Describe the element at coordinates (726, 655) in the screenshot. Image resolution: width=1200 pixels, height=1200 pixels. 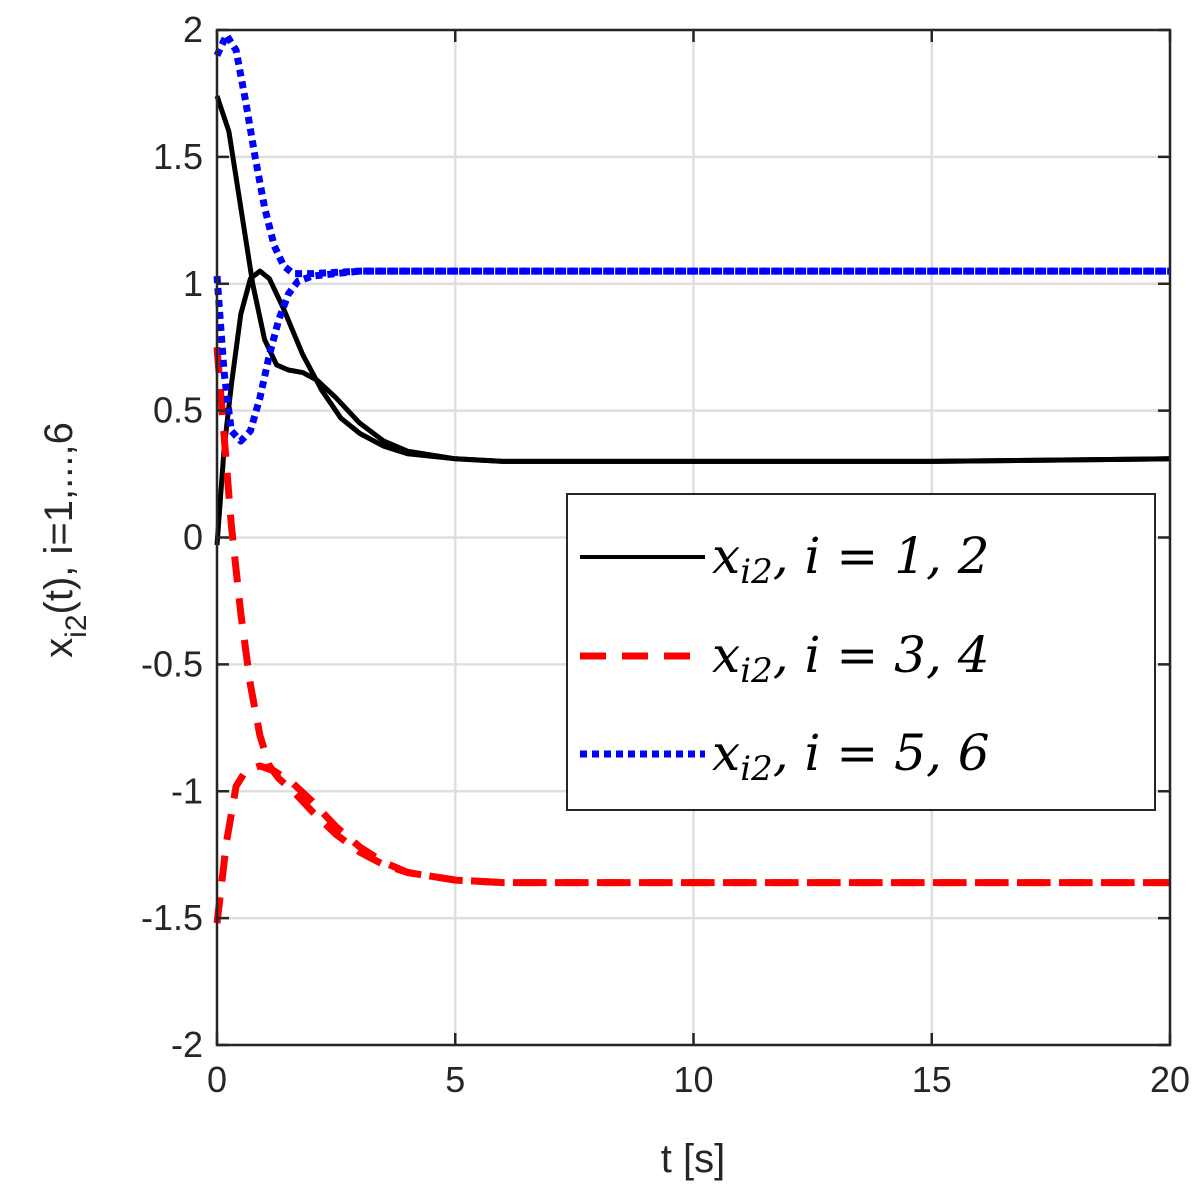
I see `legend-entry-2-var: x` at that location.